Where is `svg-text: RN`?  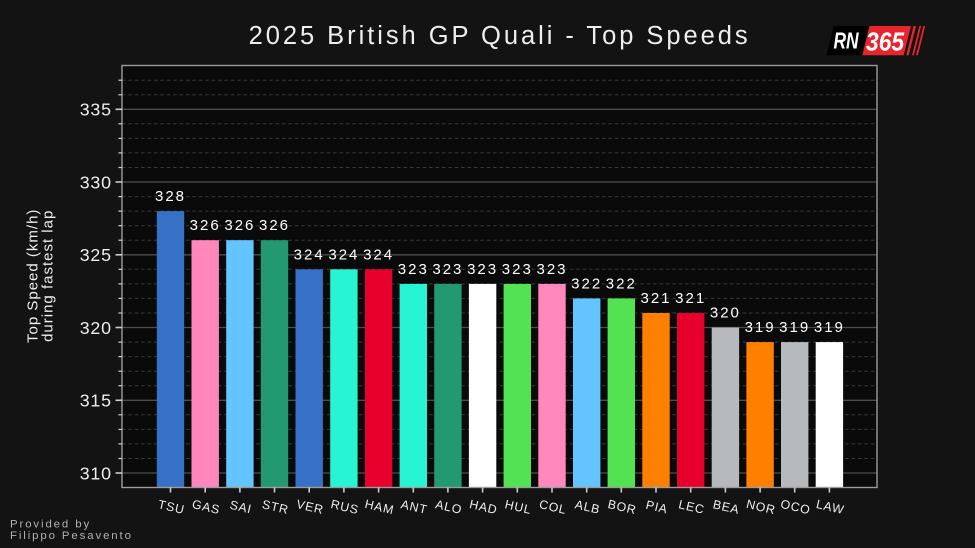
svg-text: RN is located at coordinates (847, 41).